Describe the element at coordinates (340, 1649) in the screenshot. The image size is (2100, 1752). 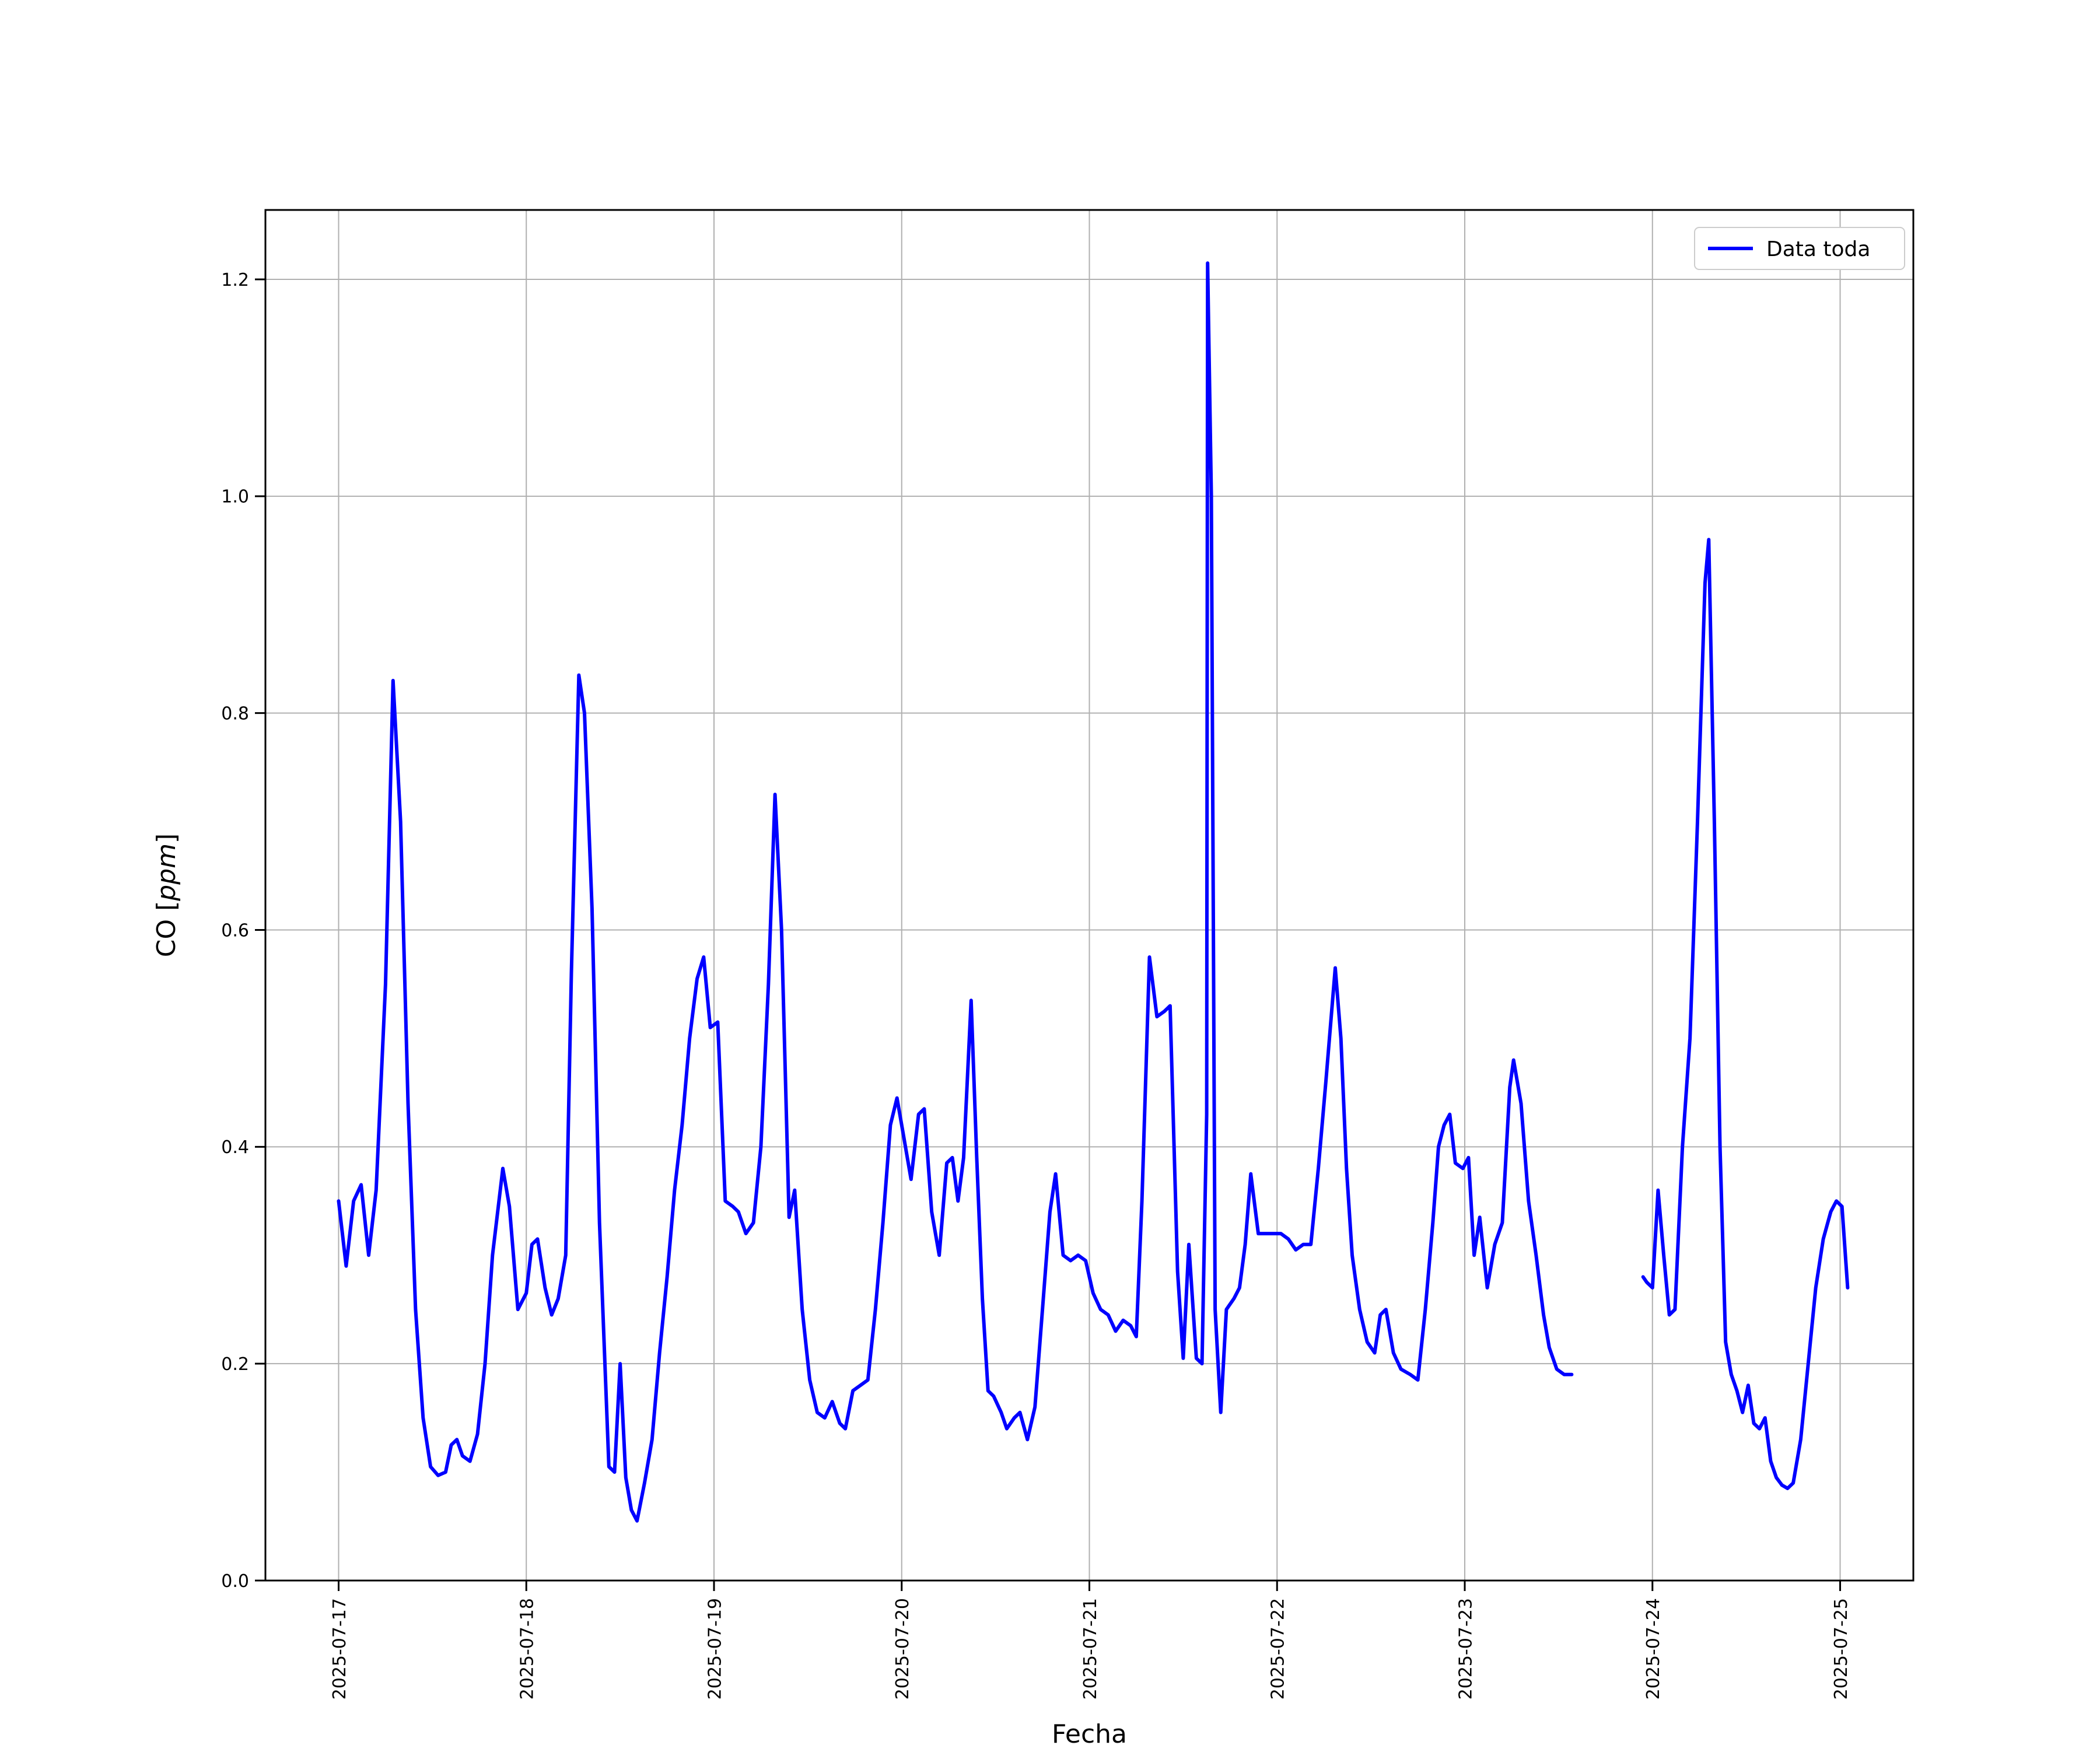
I see `x-tick-label: 2025-07-17` at that location.